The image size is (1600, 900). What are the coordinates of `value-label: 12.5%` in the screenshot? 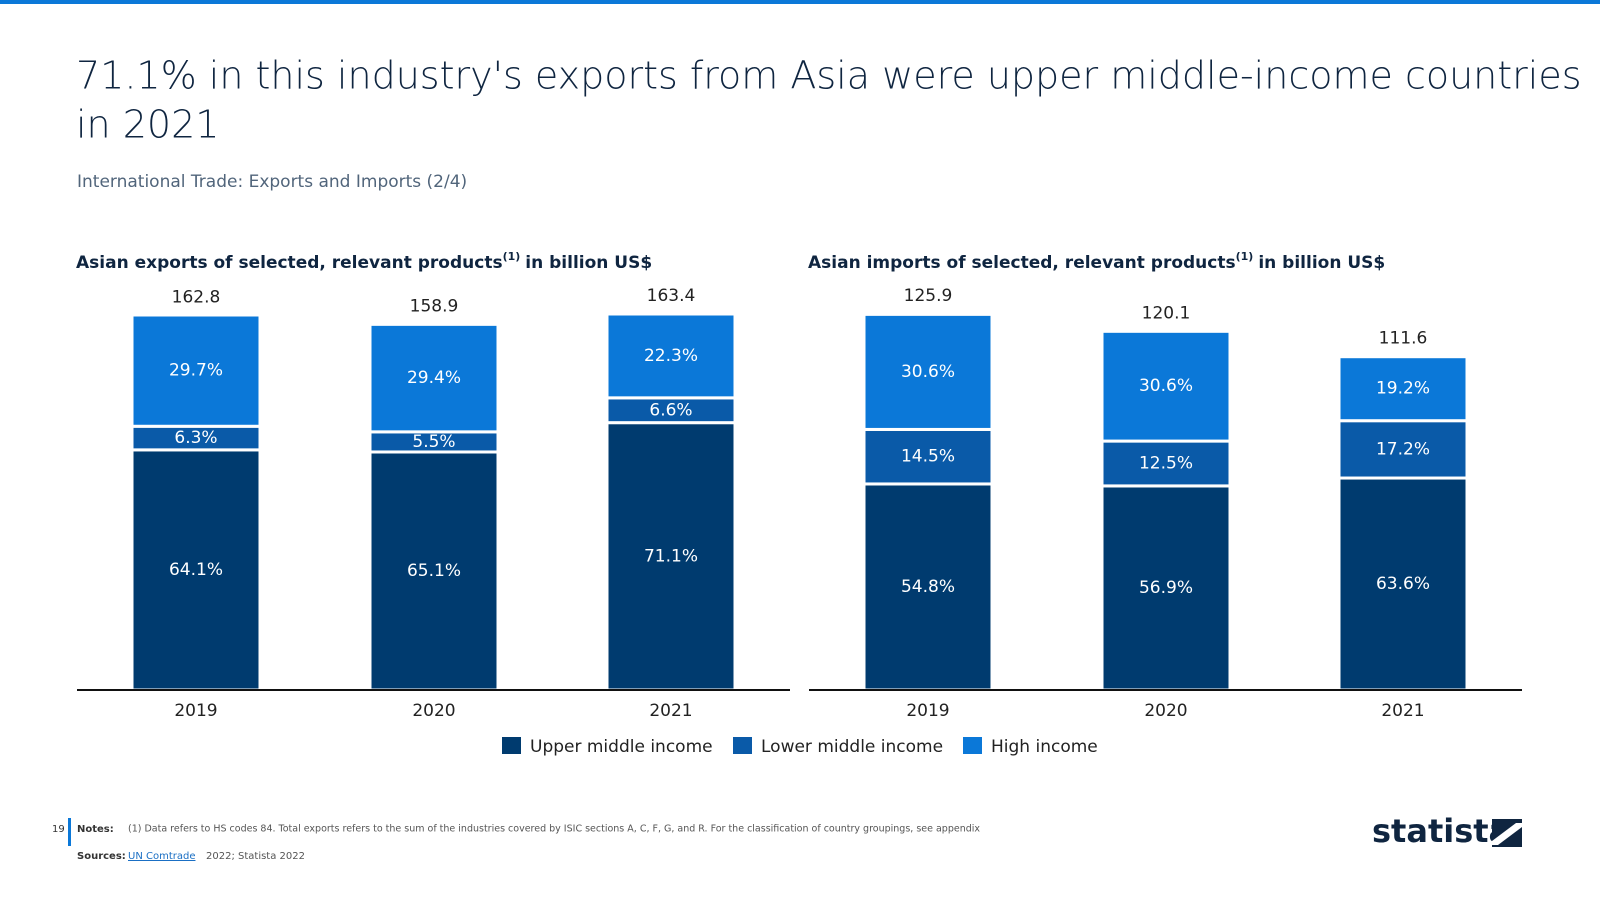 It's located at (1166, 463).